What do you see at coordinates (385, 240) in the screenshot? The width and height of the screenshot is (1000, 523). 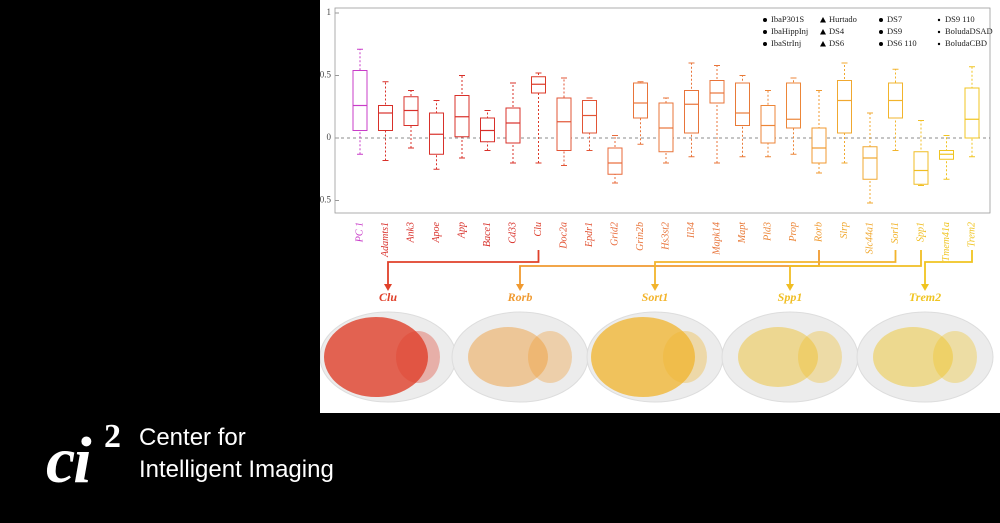 I see `x-tick-label: Adamts1` at bounding box center [385, 240].